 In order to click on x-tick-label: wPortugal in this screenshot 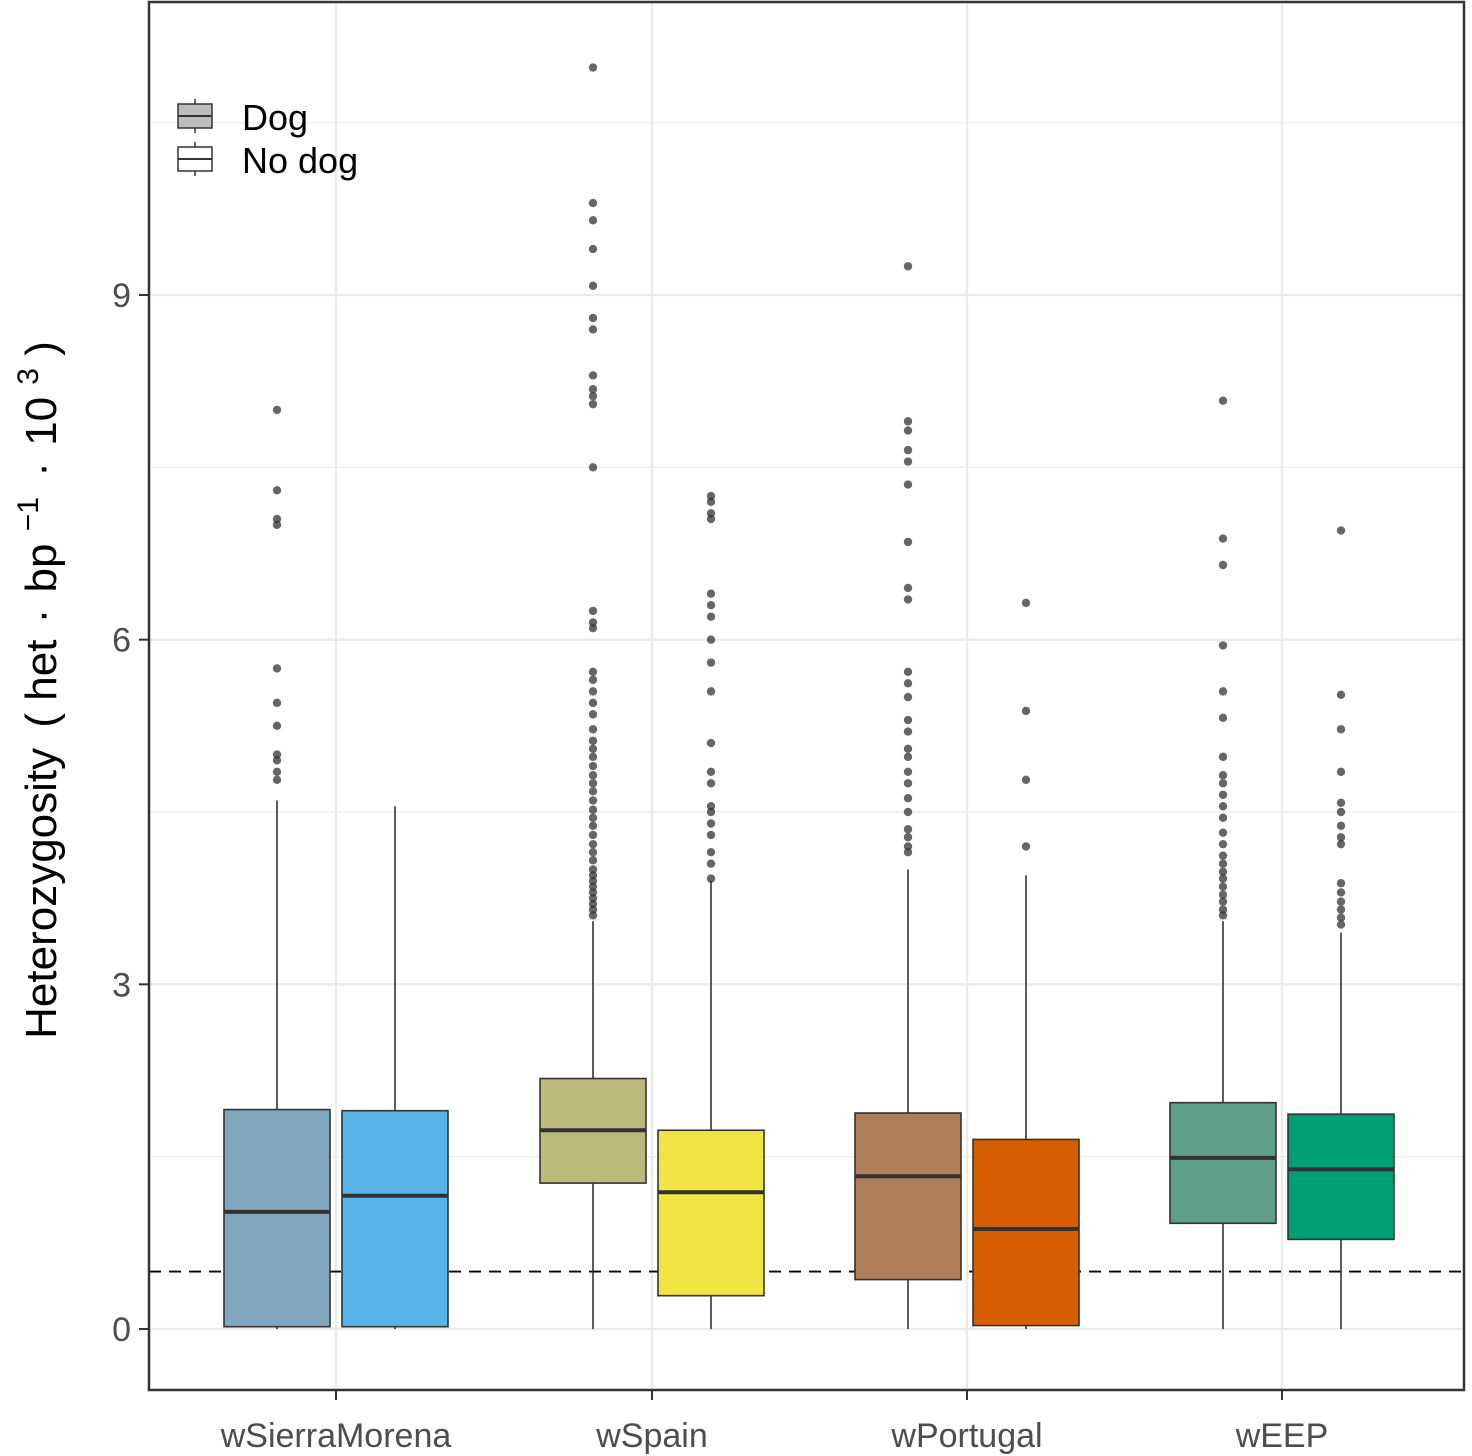, I will do `click(966, 1436)`.